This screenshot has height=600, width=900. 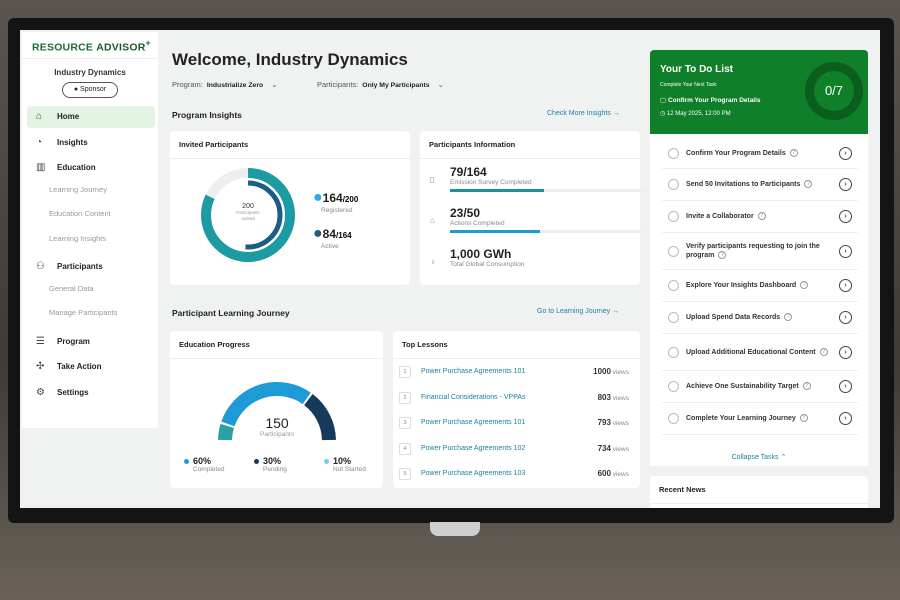 What do you see at coordinates (405, 397) in the screenshot?
I see `lesson-rank: 2` at bounding box center [405, 397].